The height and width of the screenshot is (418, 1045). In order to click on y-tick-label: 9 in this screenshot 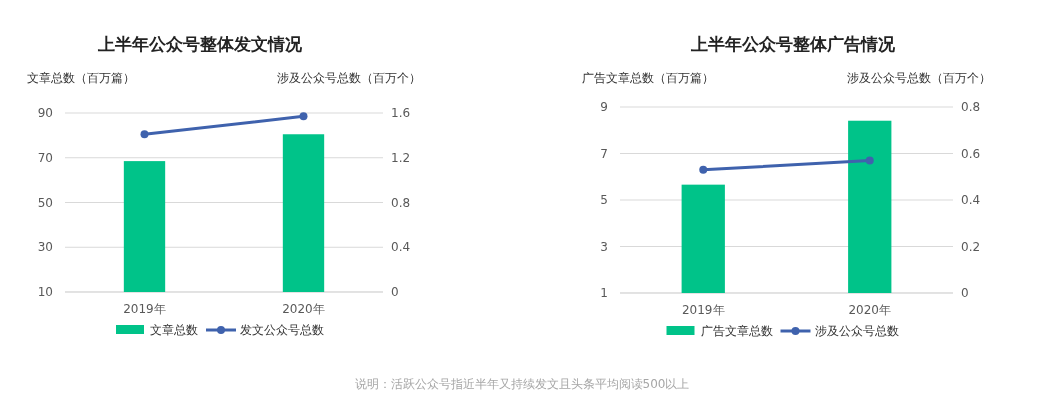, I will do `click(604, 107)`.